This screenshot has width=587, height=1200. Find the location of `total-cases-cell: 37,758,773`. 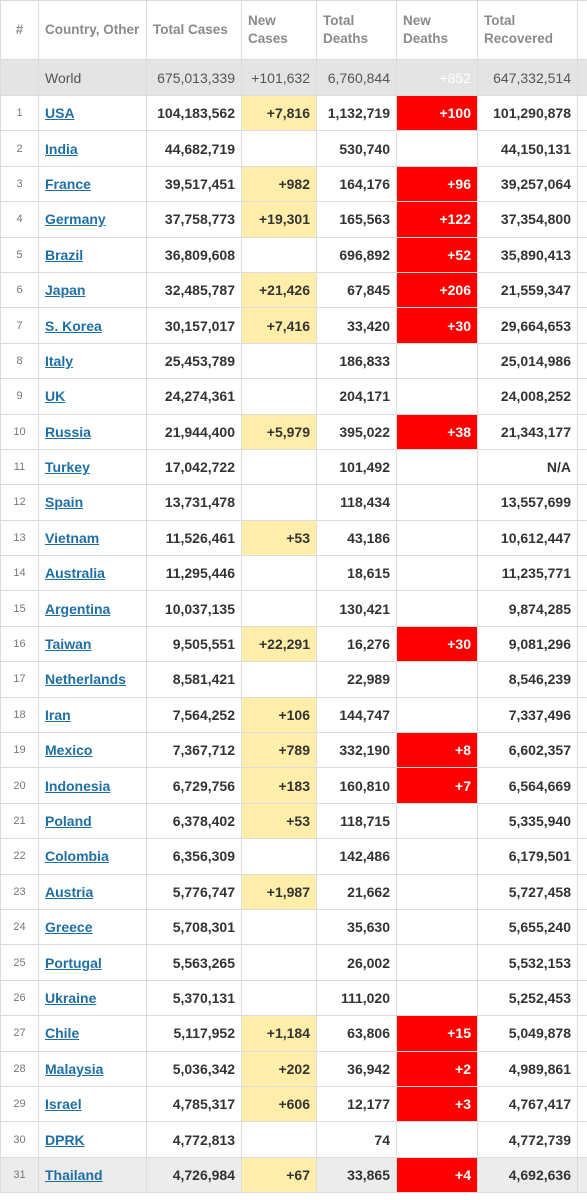

total-cases-cell: 37,758,773 is located at coordinates (194, 219).